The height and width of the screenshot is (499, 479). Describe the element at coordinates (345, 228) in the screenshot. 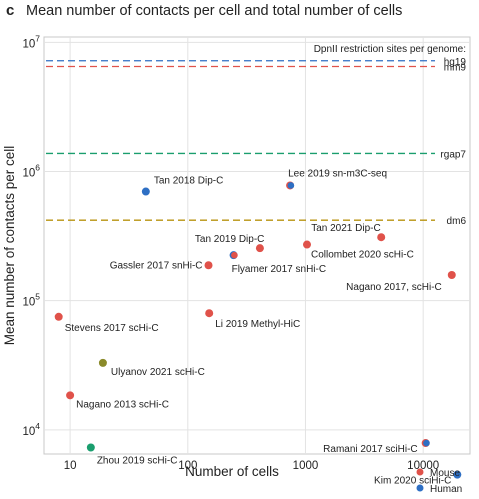

I see `data-label: Tan 2021 Dip-C` at that location.